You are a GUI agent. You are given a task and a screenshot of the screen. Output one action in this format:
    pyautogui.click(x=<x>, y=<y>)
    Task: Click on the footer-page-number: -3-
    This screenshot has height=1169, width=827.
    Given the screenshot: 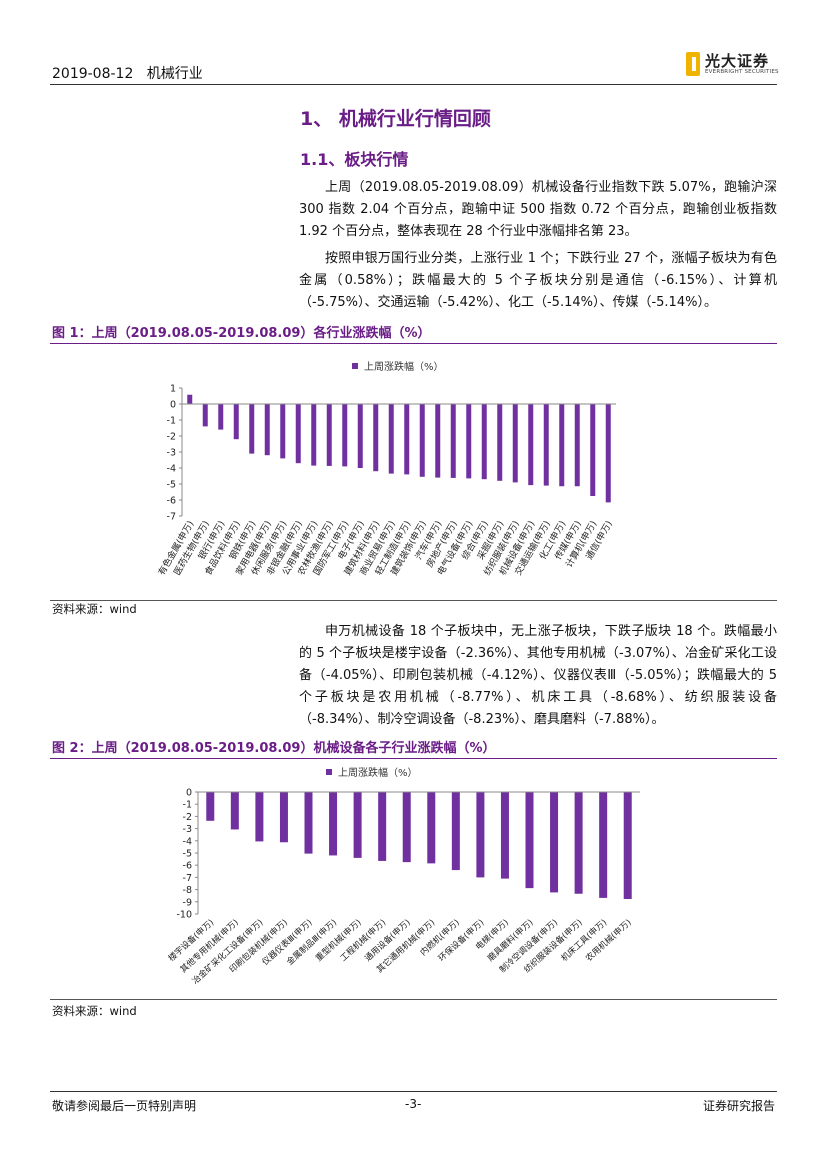 What is the action you would take?
    pyautogui.click(x=413, y=1104)
    